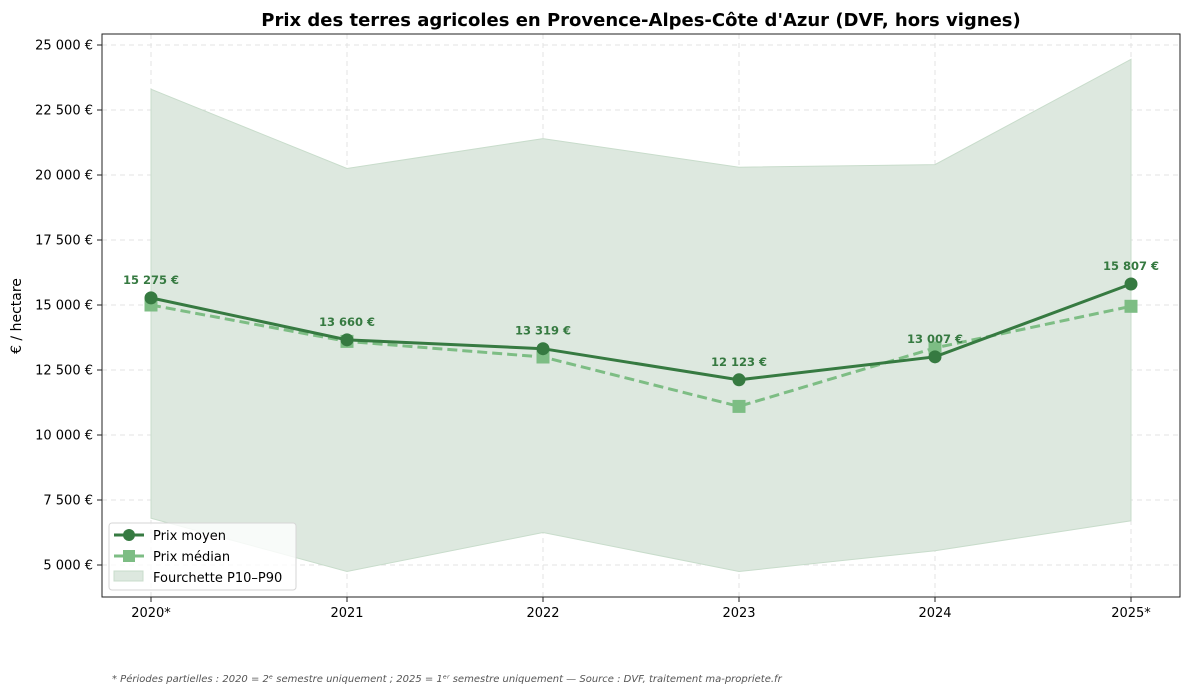 The image size is (1189, 697). Describe the element at coordinates (191, 557) in the screenshot. I see `legend-label-median: Prix médian` at that location.